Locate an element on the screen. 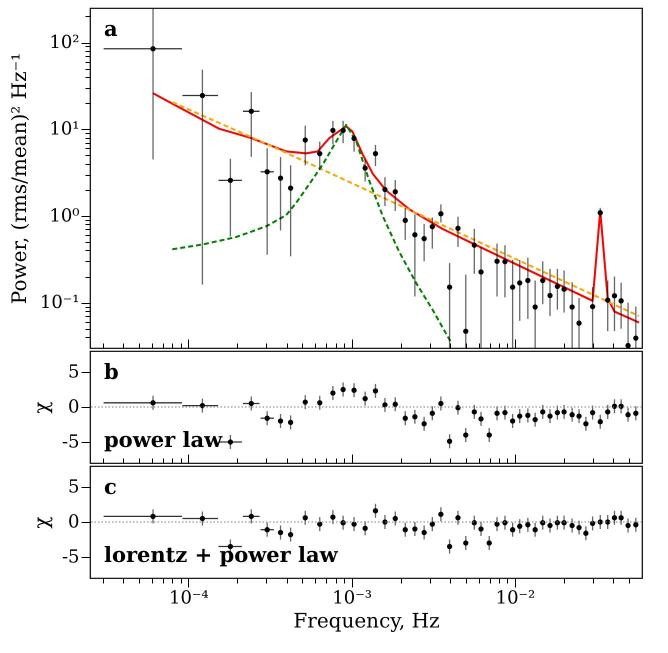 The height and width of the screenshot is (653, 668). x-tick-label: 10⁻⁴ is located at coordinates (189, 598).